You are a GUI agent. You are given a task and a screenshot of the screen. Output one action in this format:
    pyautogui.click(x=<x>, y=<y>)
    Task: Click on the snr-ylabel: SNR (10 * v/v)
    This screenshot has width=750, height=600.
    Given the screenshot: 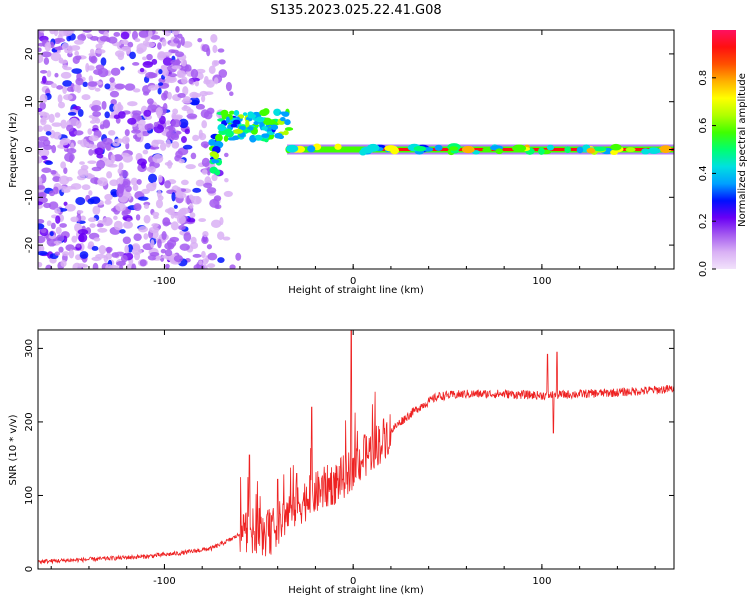 What is the action you would take?
    pyautogui.click(x=13, y=449)
    